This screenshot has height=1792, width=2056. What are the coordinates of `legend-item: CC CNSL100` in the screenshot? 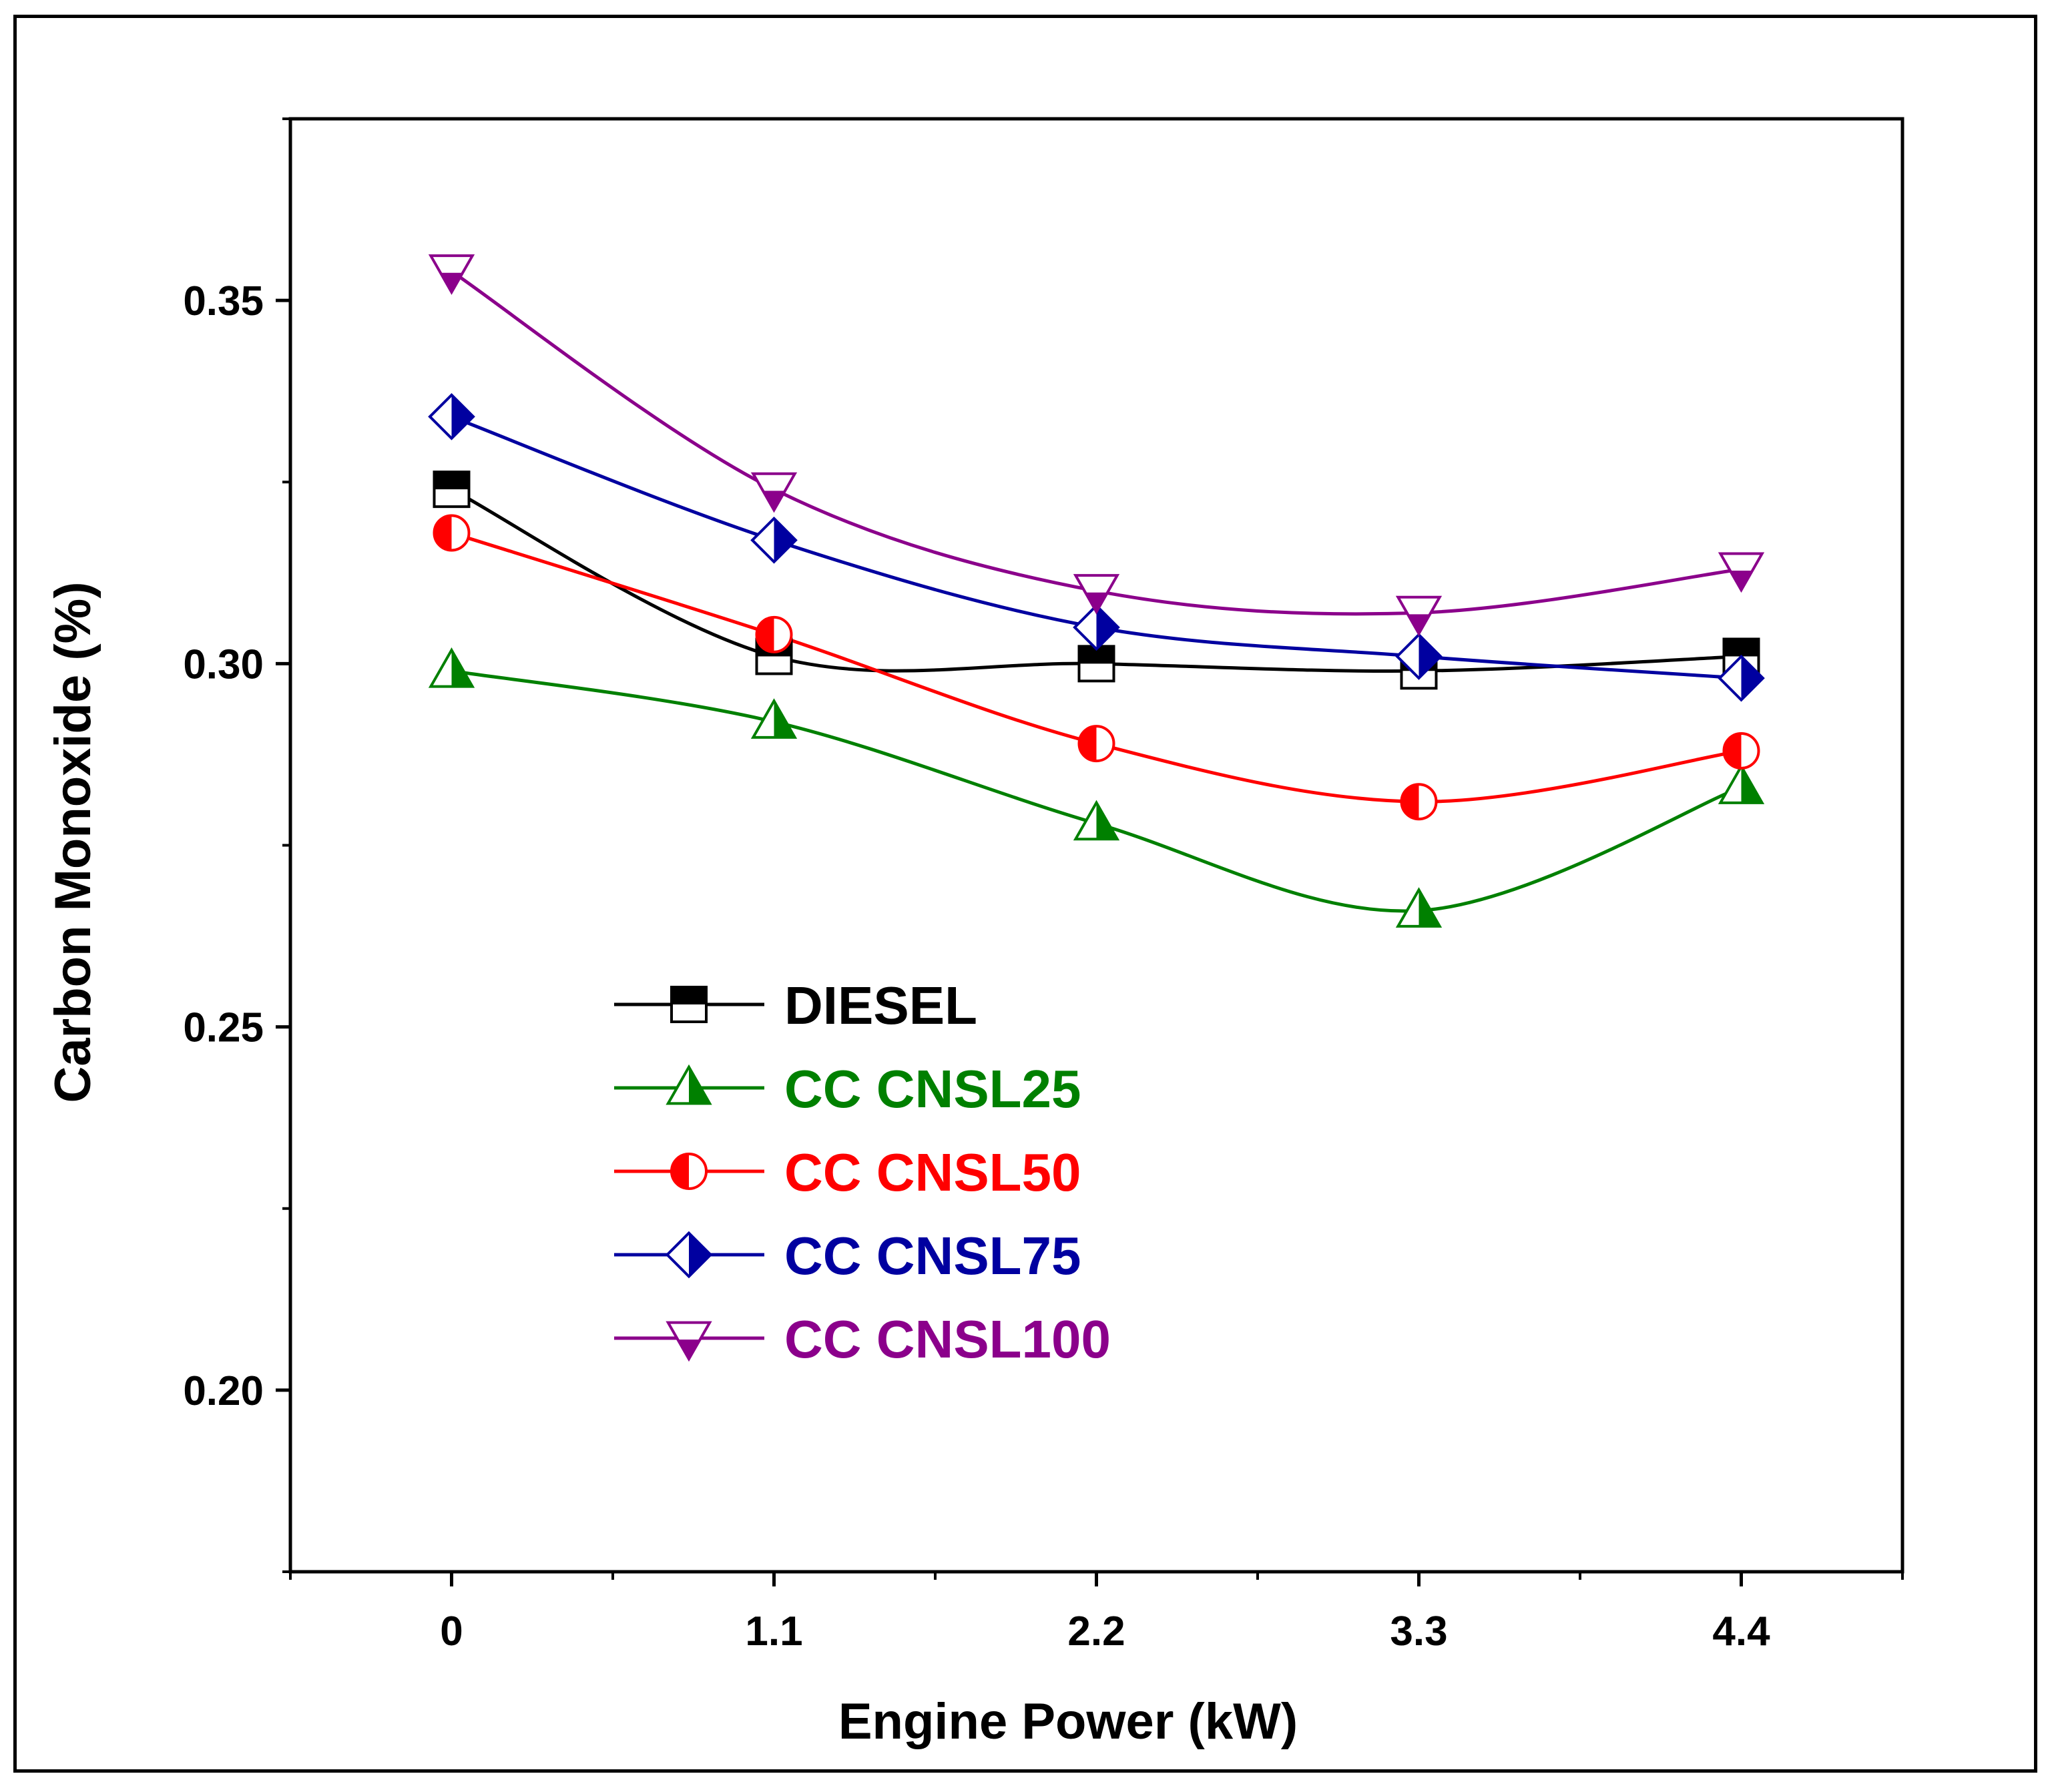 It's located at (862, 1339).